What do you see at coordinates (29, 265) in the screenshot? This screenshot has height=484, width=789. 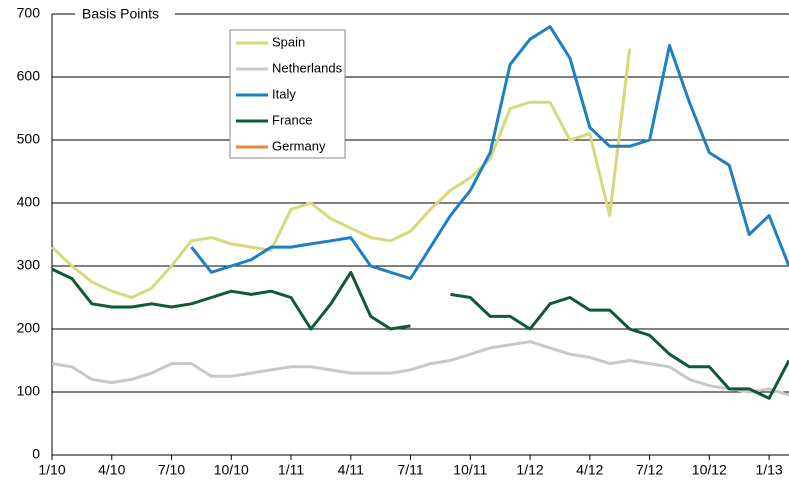 I see `y-tick-label: 300` at bounding box center [29, 265].